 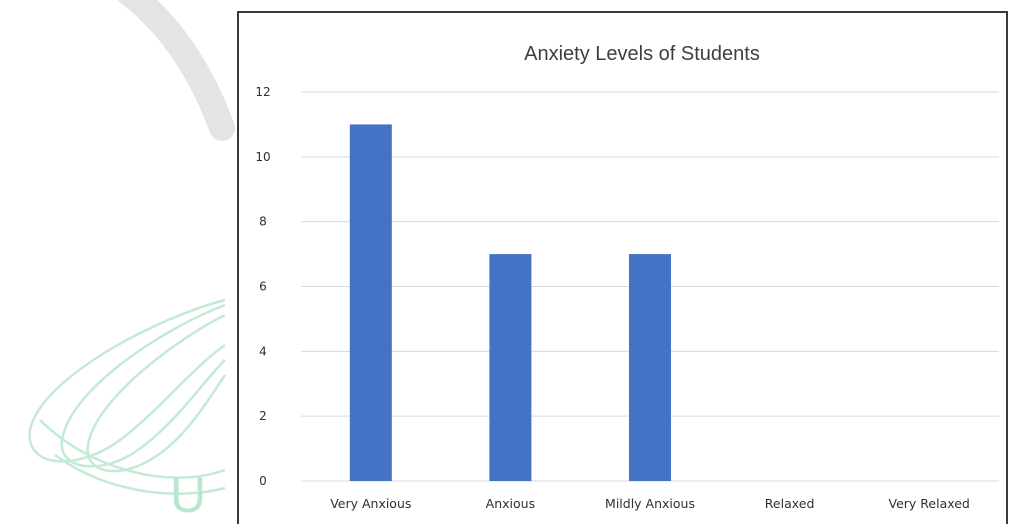 What do you see at coordinates (263, 481) in the screenshot?
I see `y-tick-label: 0` at bounding box center [263, 481].